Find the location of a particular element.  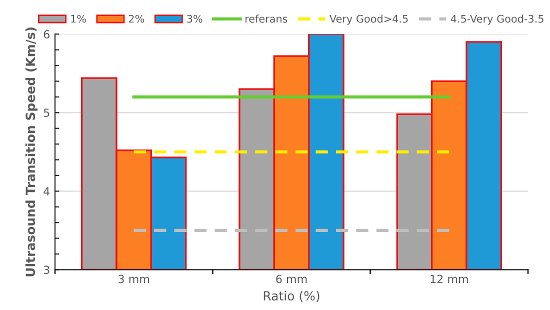

x-tick-label: 6 mm is located at coordinates (291, 279).